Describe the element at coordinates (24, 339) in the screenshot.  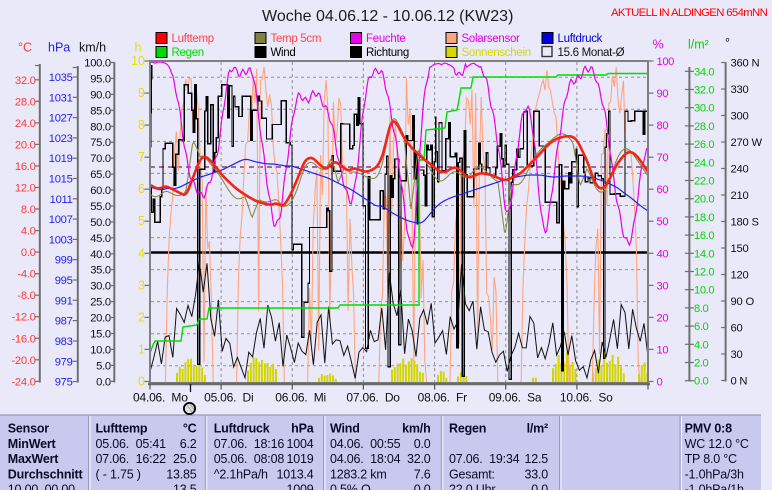
I see `svg-text: -16.0` at that location.